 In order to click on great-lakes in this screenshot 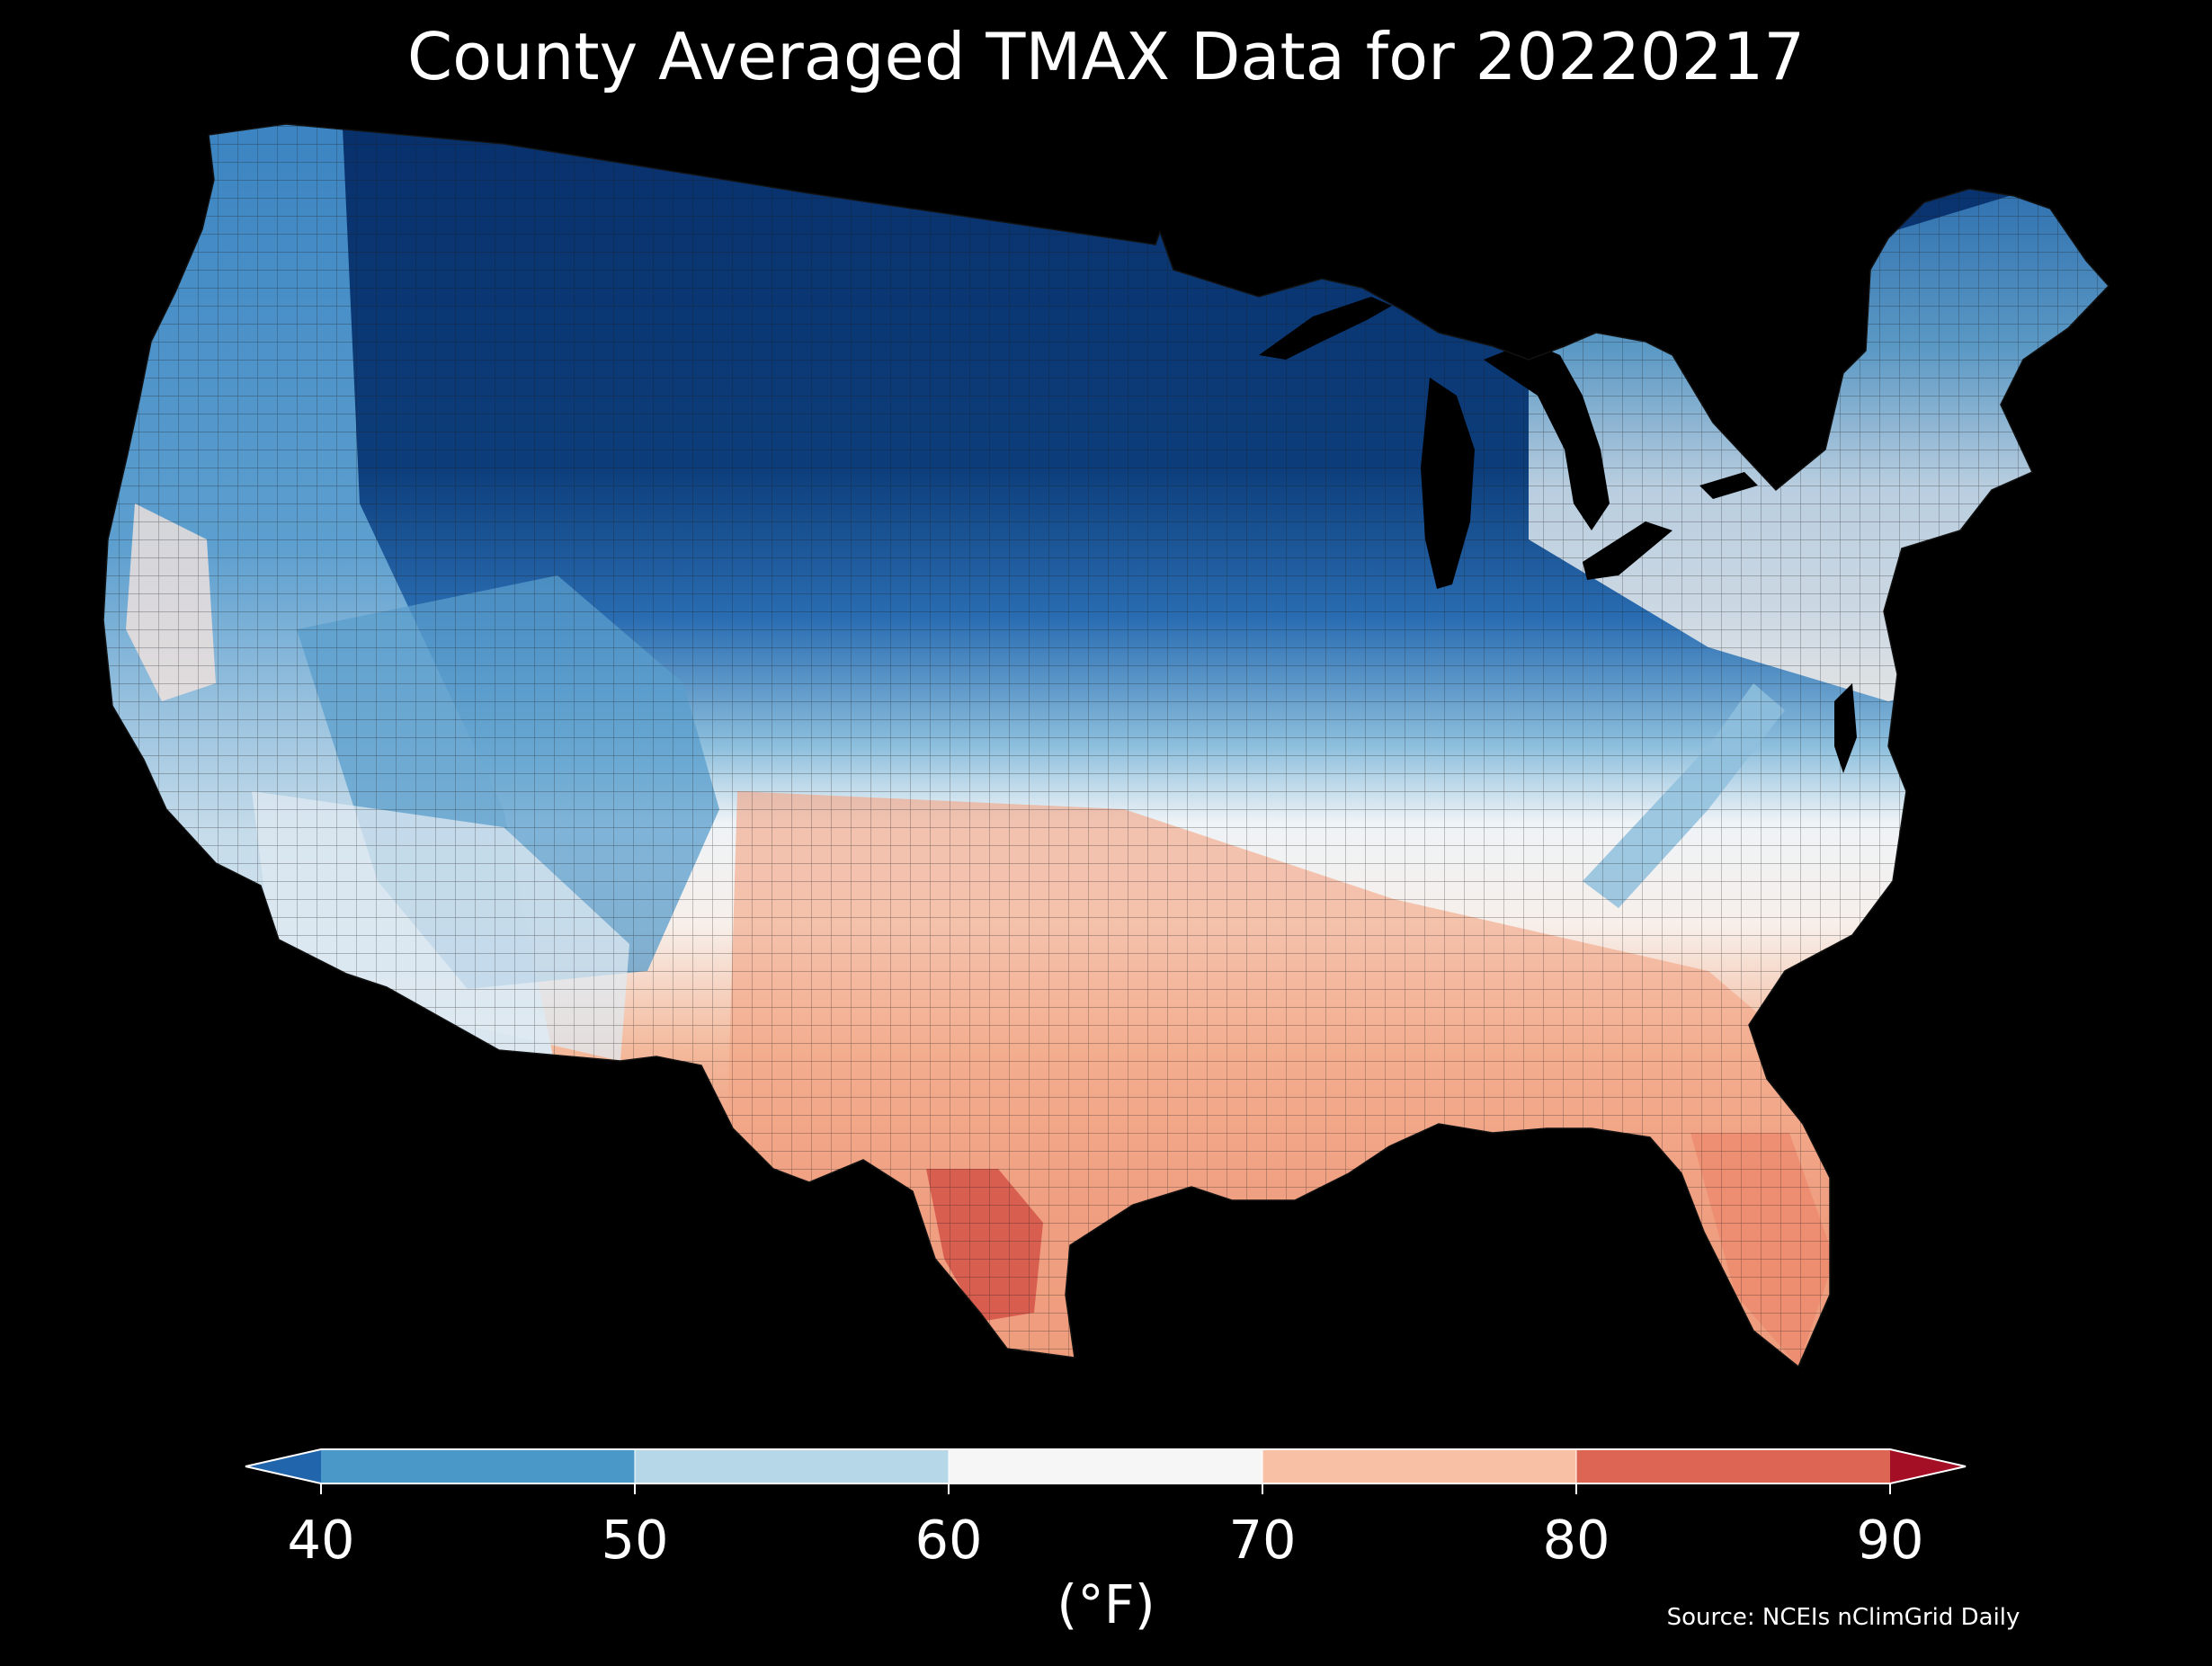, I will do `click(1558, 535)`.